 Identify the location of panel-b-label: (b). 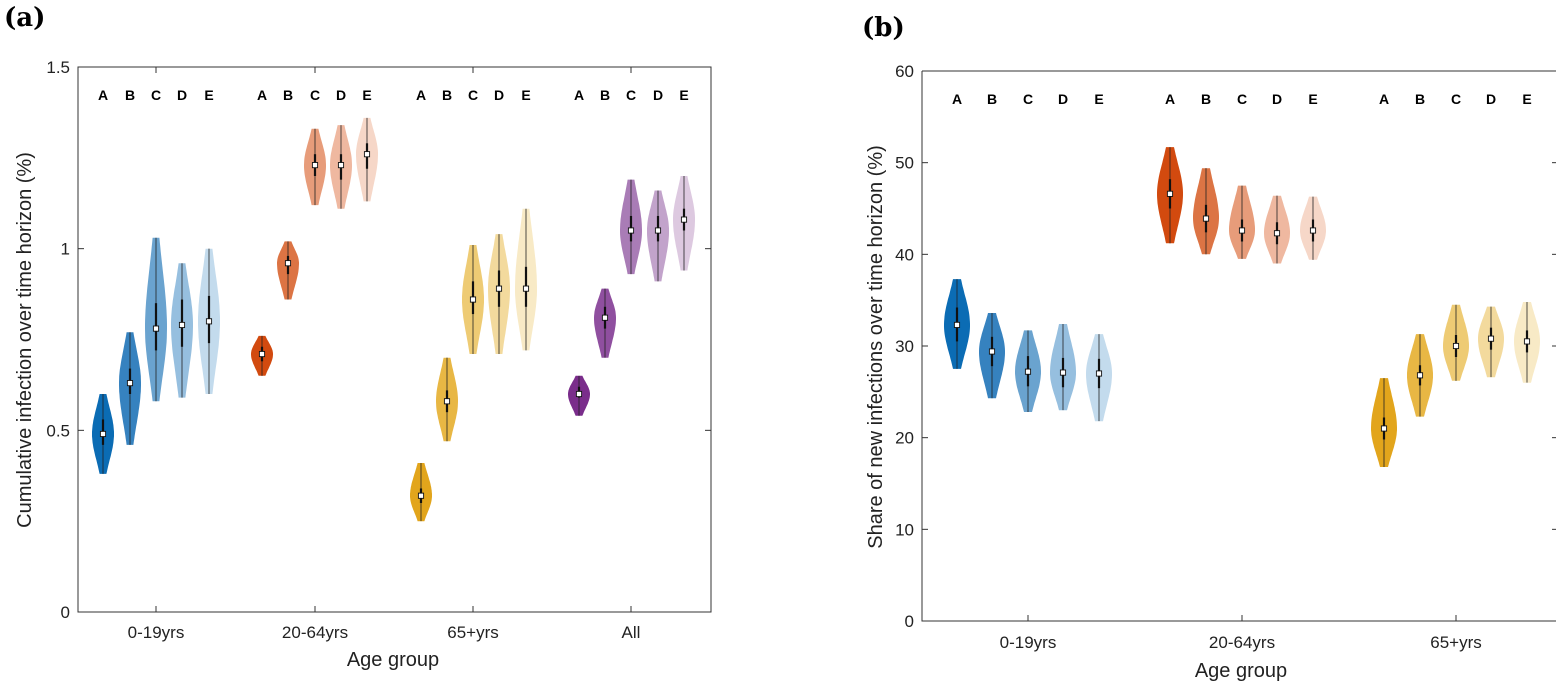
(883, 28).